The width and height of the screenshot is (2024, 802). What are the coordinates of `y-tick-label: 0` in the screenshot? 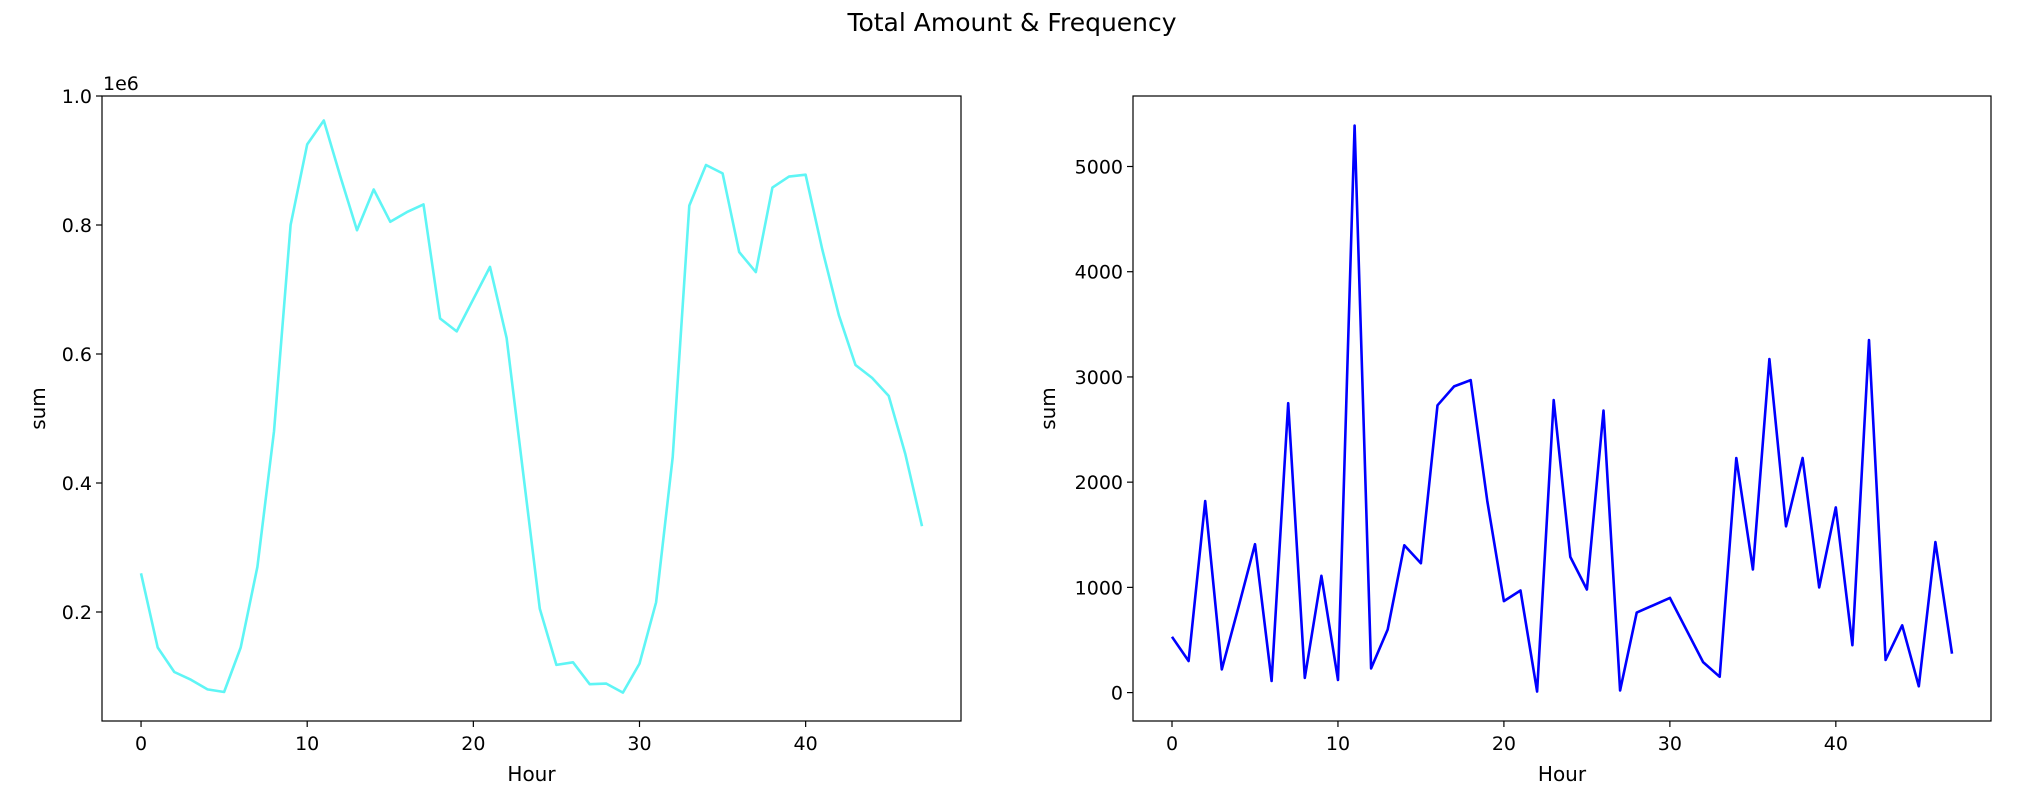 It's located at (1117, 694).